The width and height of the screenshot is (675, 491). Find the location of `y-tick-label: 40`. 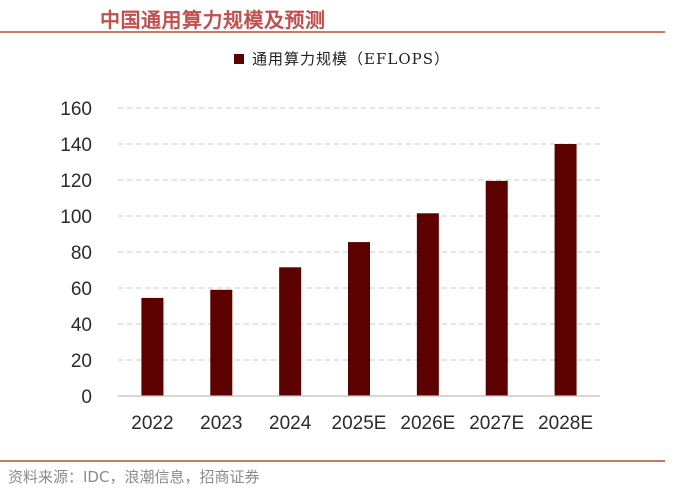

y-tick-label: 40 is located at coordinates (81, 325).